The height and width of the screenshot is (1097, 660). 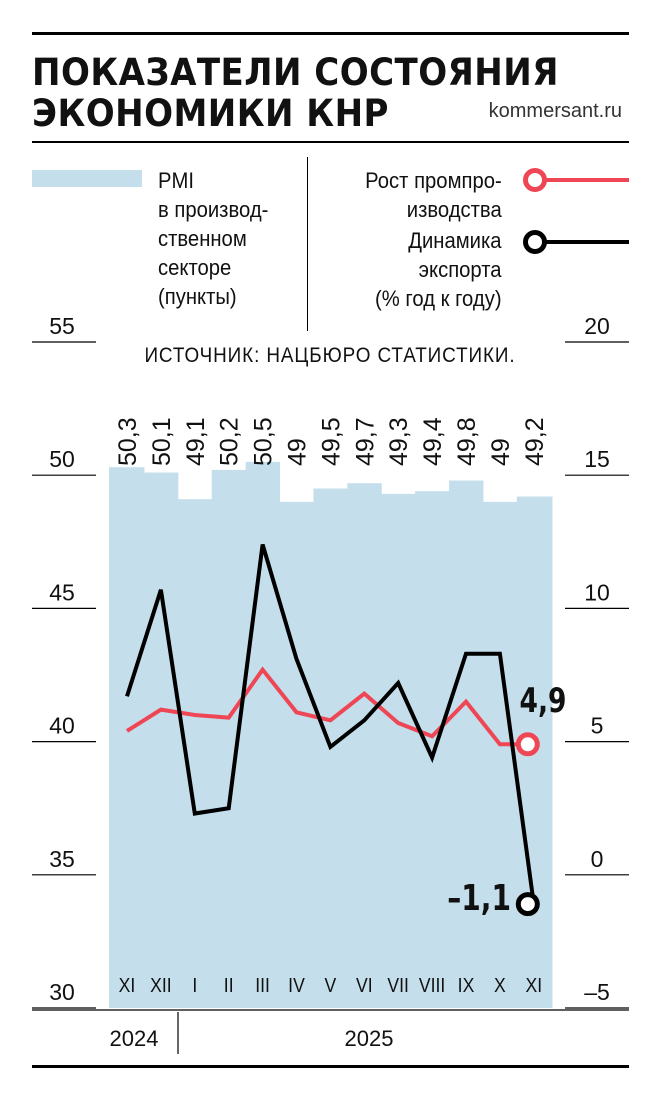 I want to click on month-tick-label: IV, so click(x=296, y=985).